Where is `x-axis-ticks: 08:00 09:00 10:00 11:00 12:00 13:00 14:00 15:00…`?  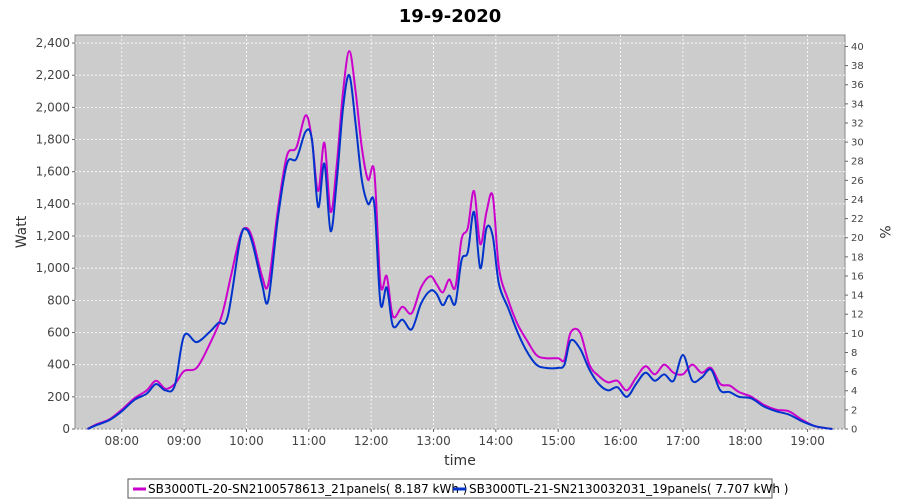
x-axis-ticks: 08:00 09:00 10:00 11:00 12:00 13:00 14:00 15:00… is located at coordinates (464, 438).